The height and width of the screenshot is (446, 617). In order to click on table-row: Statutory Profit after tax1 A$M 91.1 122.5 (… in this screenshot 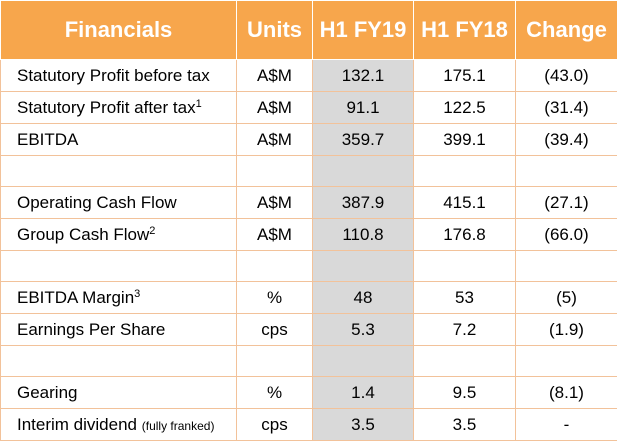, I will do `click(308, 107)`.